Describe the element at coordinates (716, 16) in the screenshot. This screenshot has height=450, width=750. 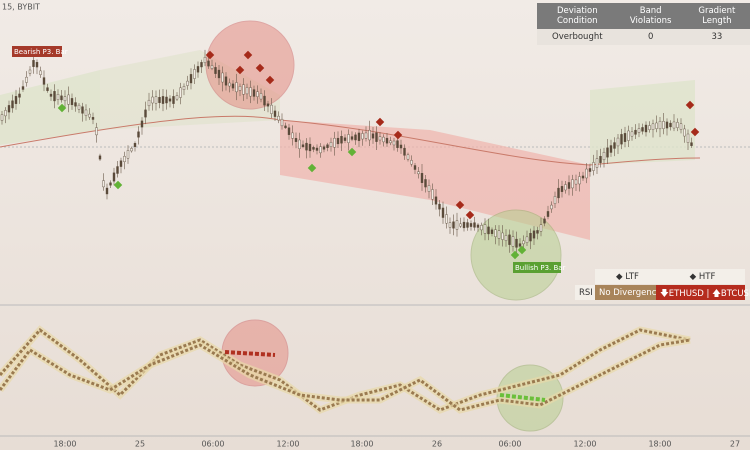
I see `table-header: Gradient Length` at that location.